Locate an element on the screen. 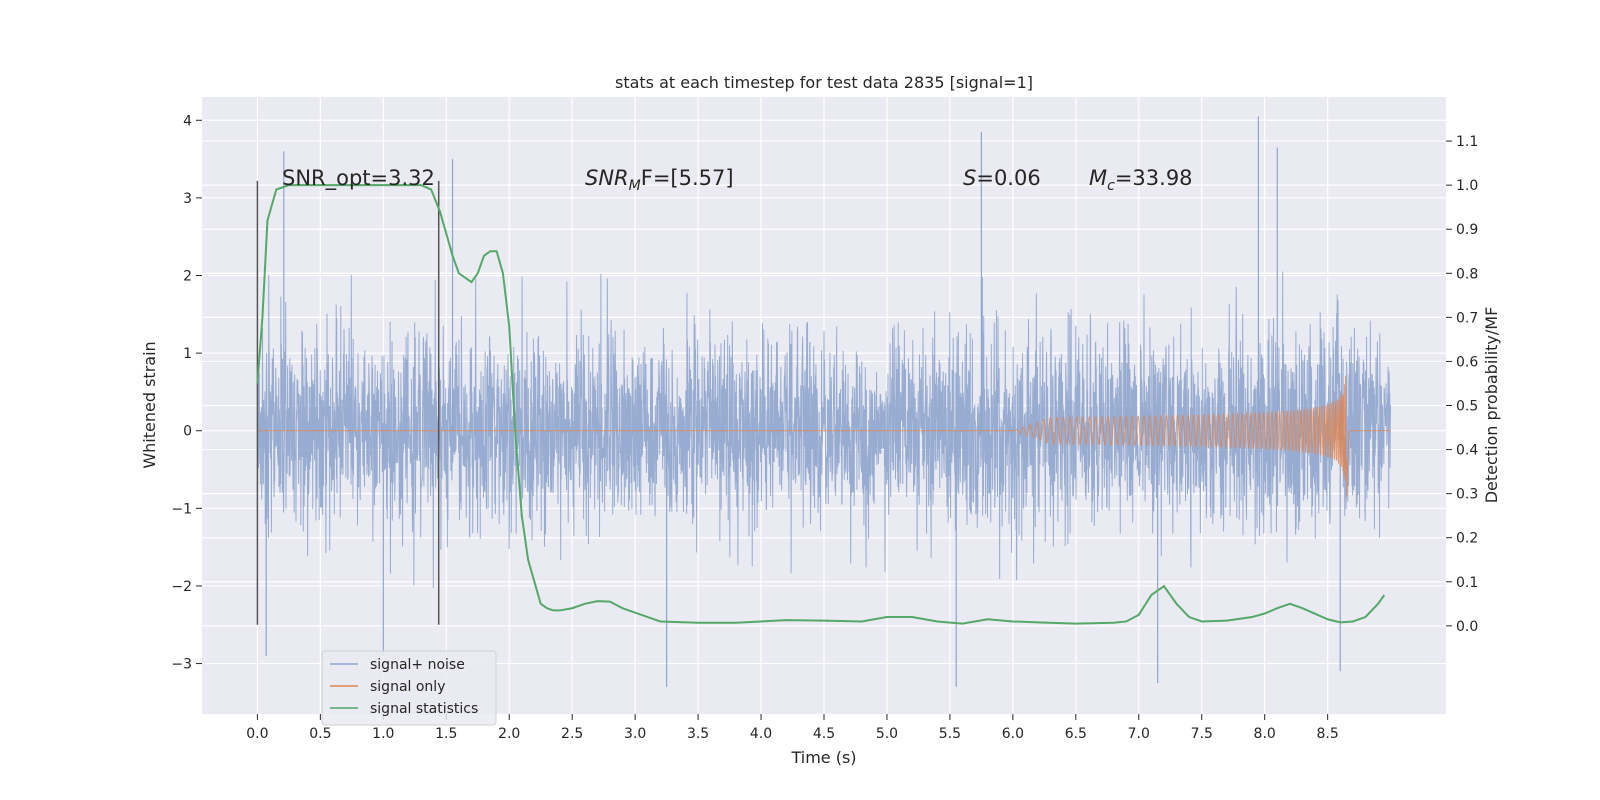  signal-trace is located at coordinates (824, 436).